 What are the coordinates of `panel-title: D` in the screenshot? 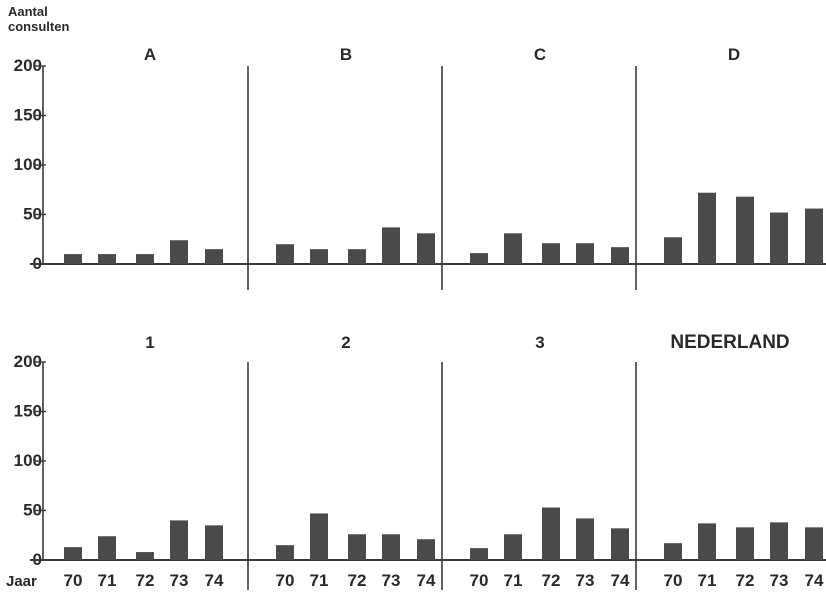 It's located at (734, 54).